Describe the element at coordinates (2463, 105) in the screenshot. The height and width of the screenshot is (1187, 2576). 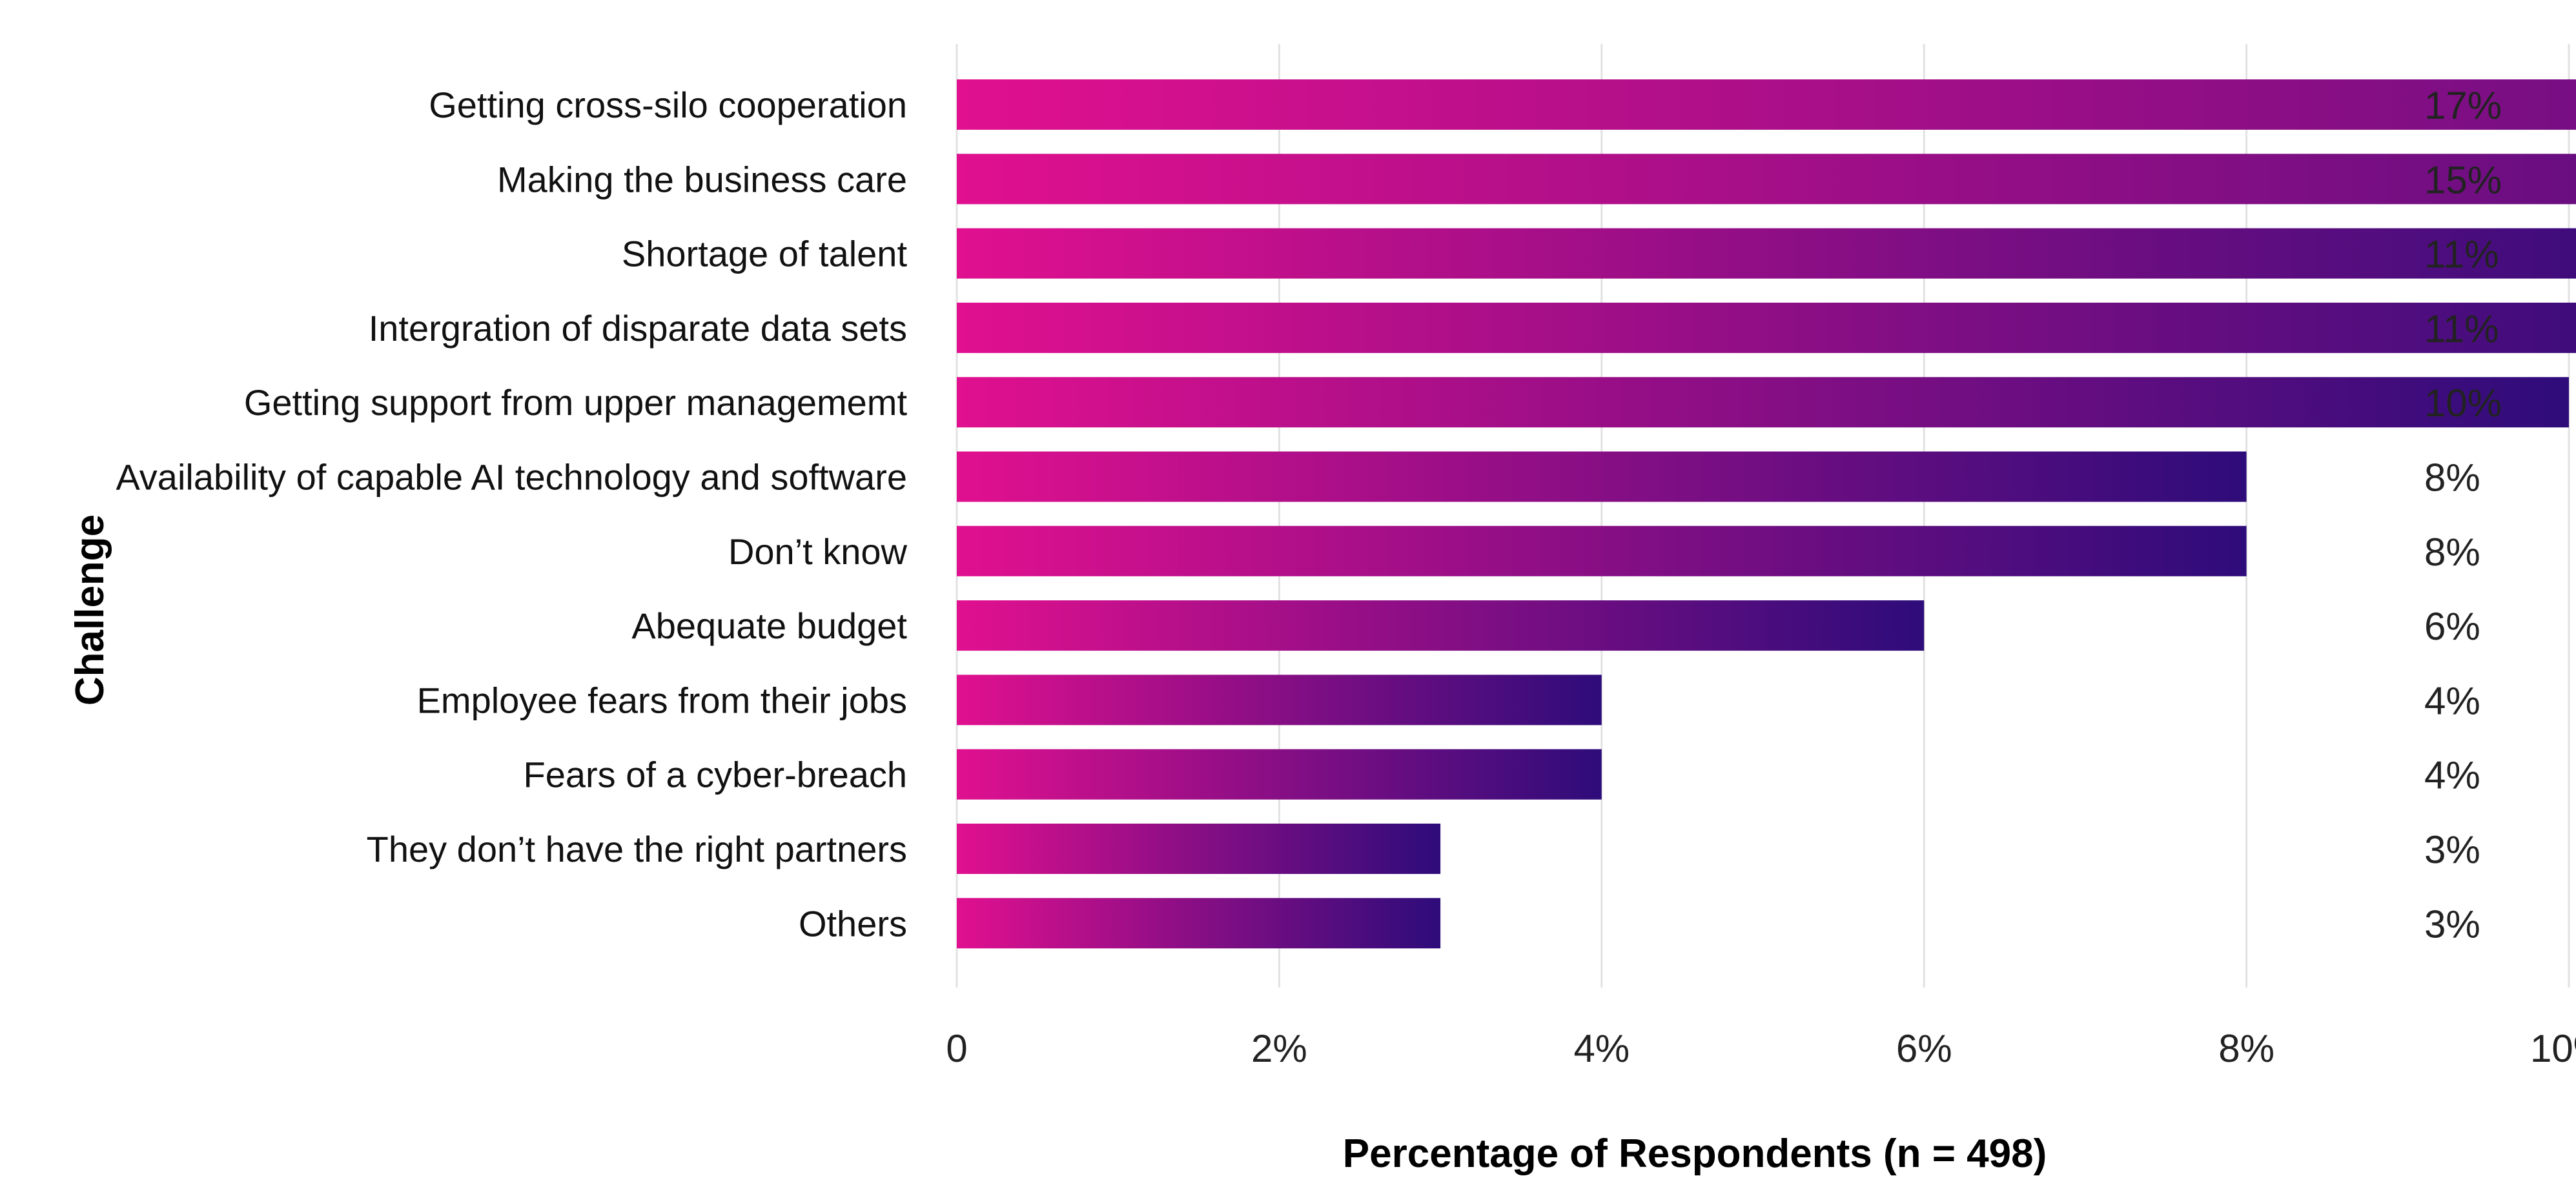
I see `value-label: 17%` at that location.